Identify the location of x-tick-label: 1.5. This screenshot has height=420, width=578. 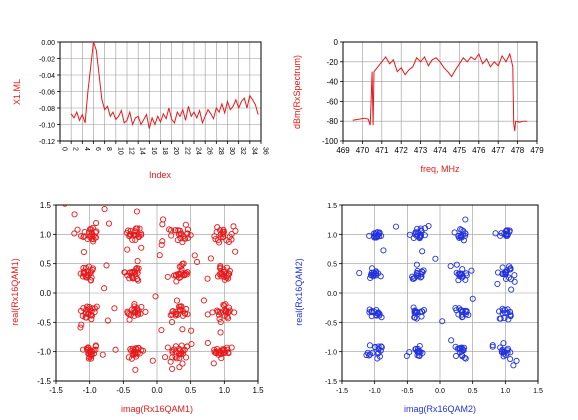
(538, 391).